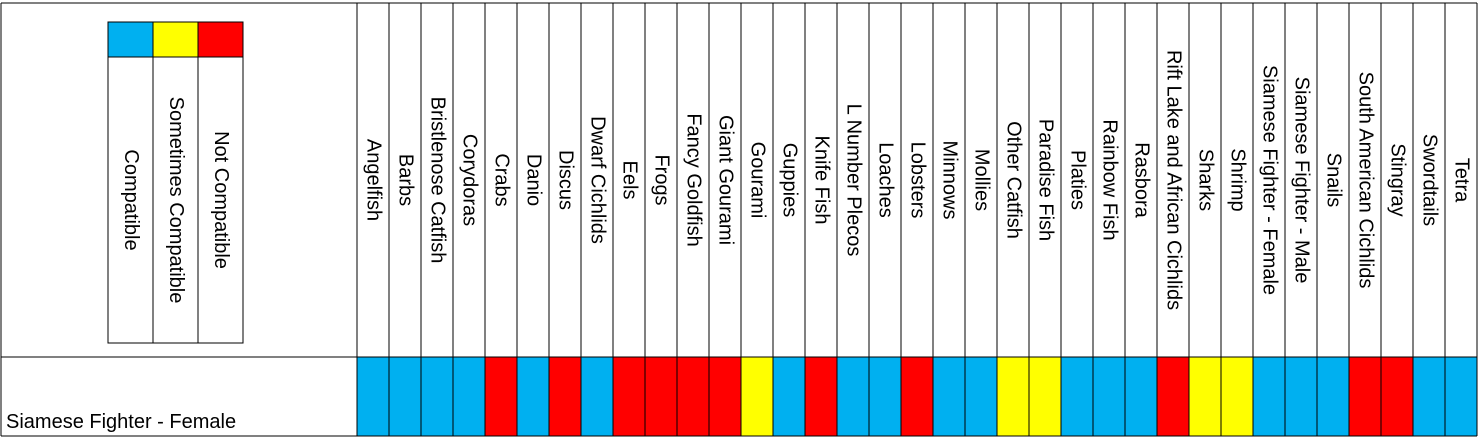 The width and height of the screenshot is (1482, 446). Describe the element at coordinates (1334, 180) in the screenshot. I see `column-header: Snails` at that location.